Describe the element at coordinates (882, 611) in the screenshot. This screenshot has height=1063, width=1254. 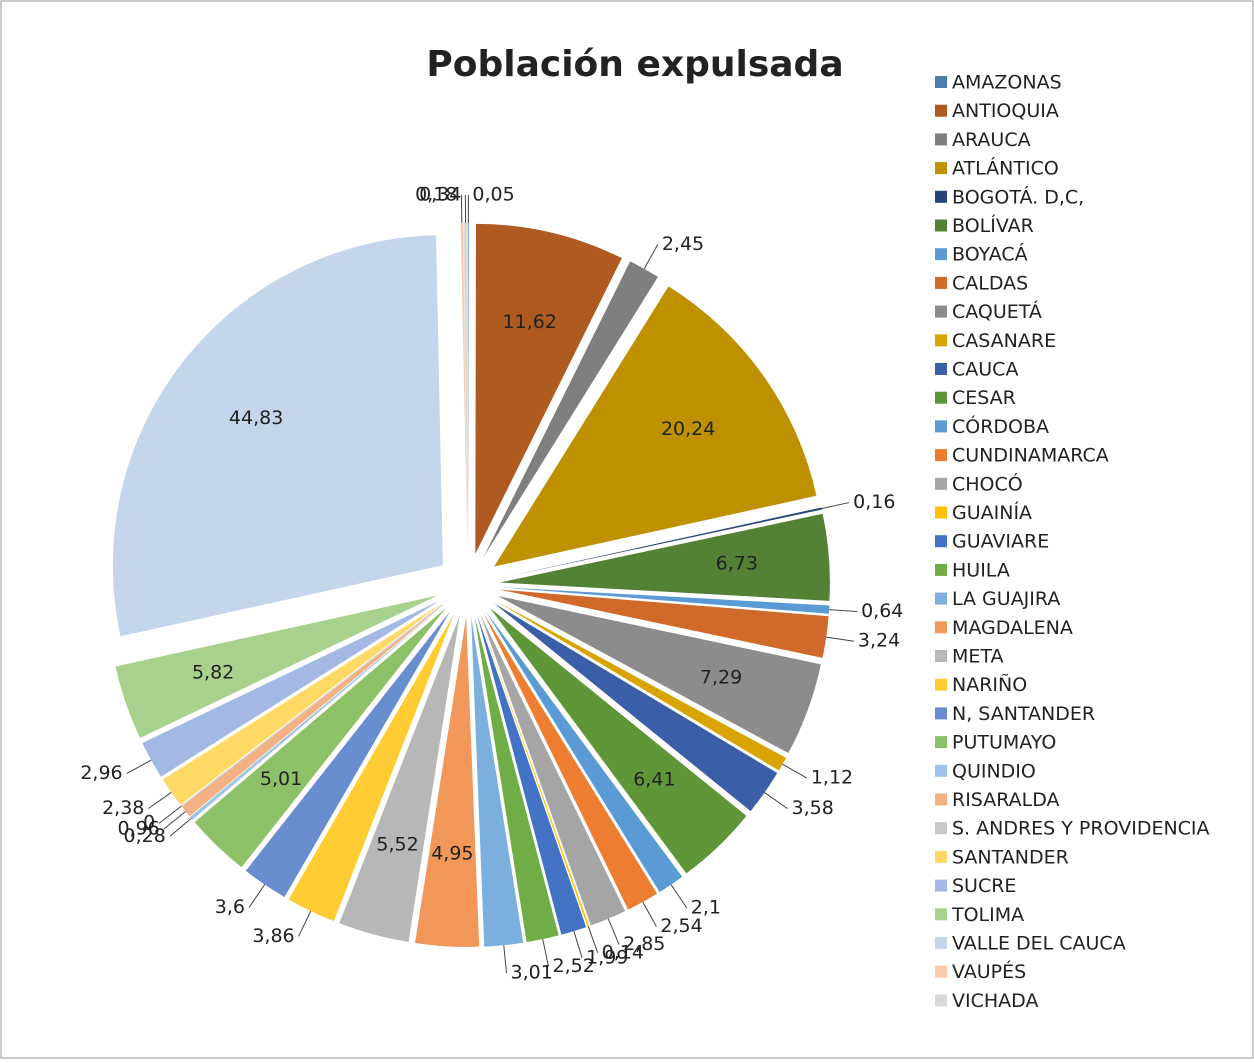
I see `data-label: 0,64` at that location.